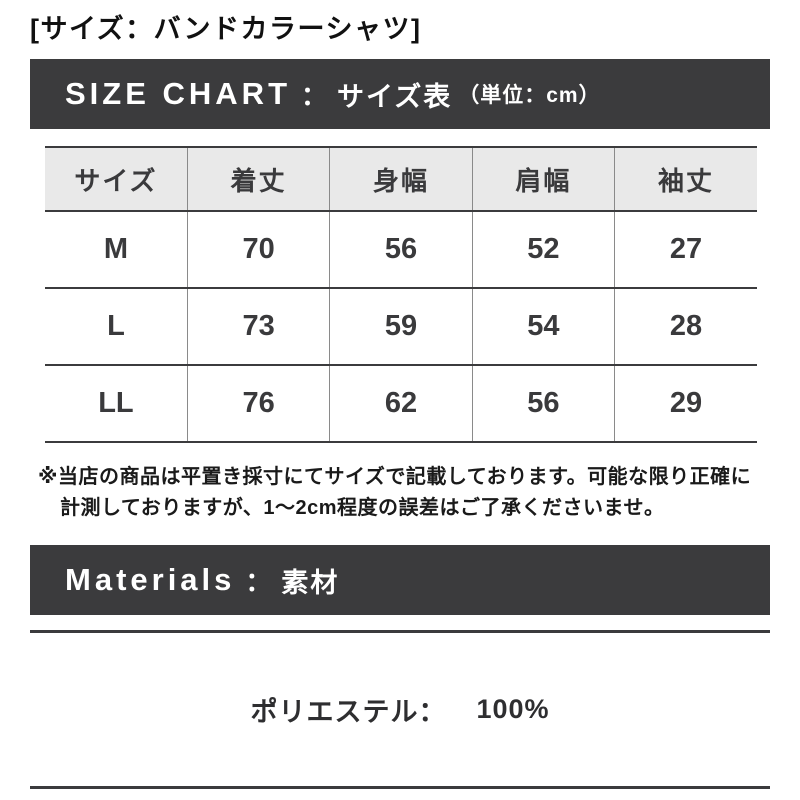 The height and width of the screenshot is (800, 800). I want to click on size-label: M, so click(116, 250).